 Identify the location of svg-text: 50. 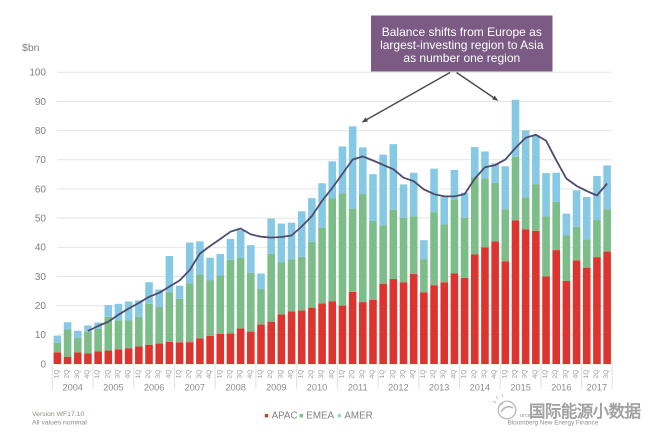
(41, 219).